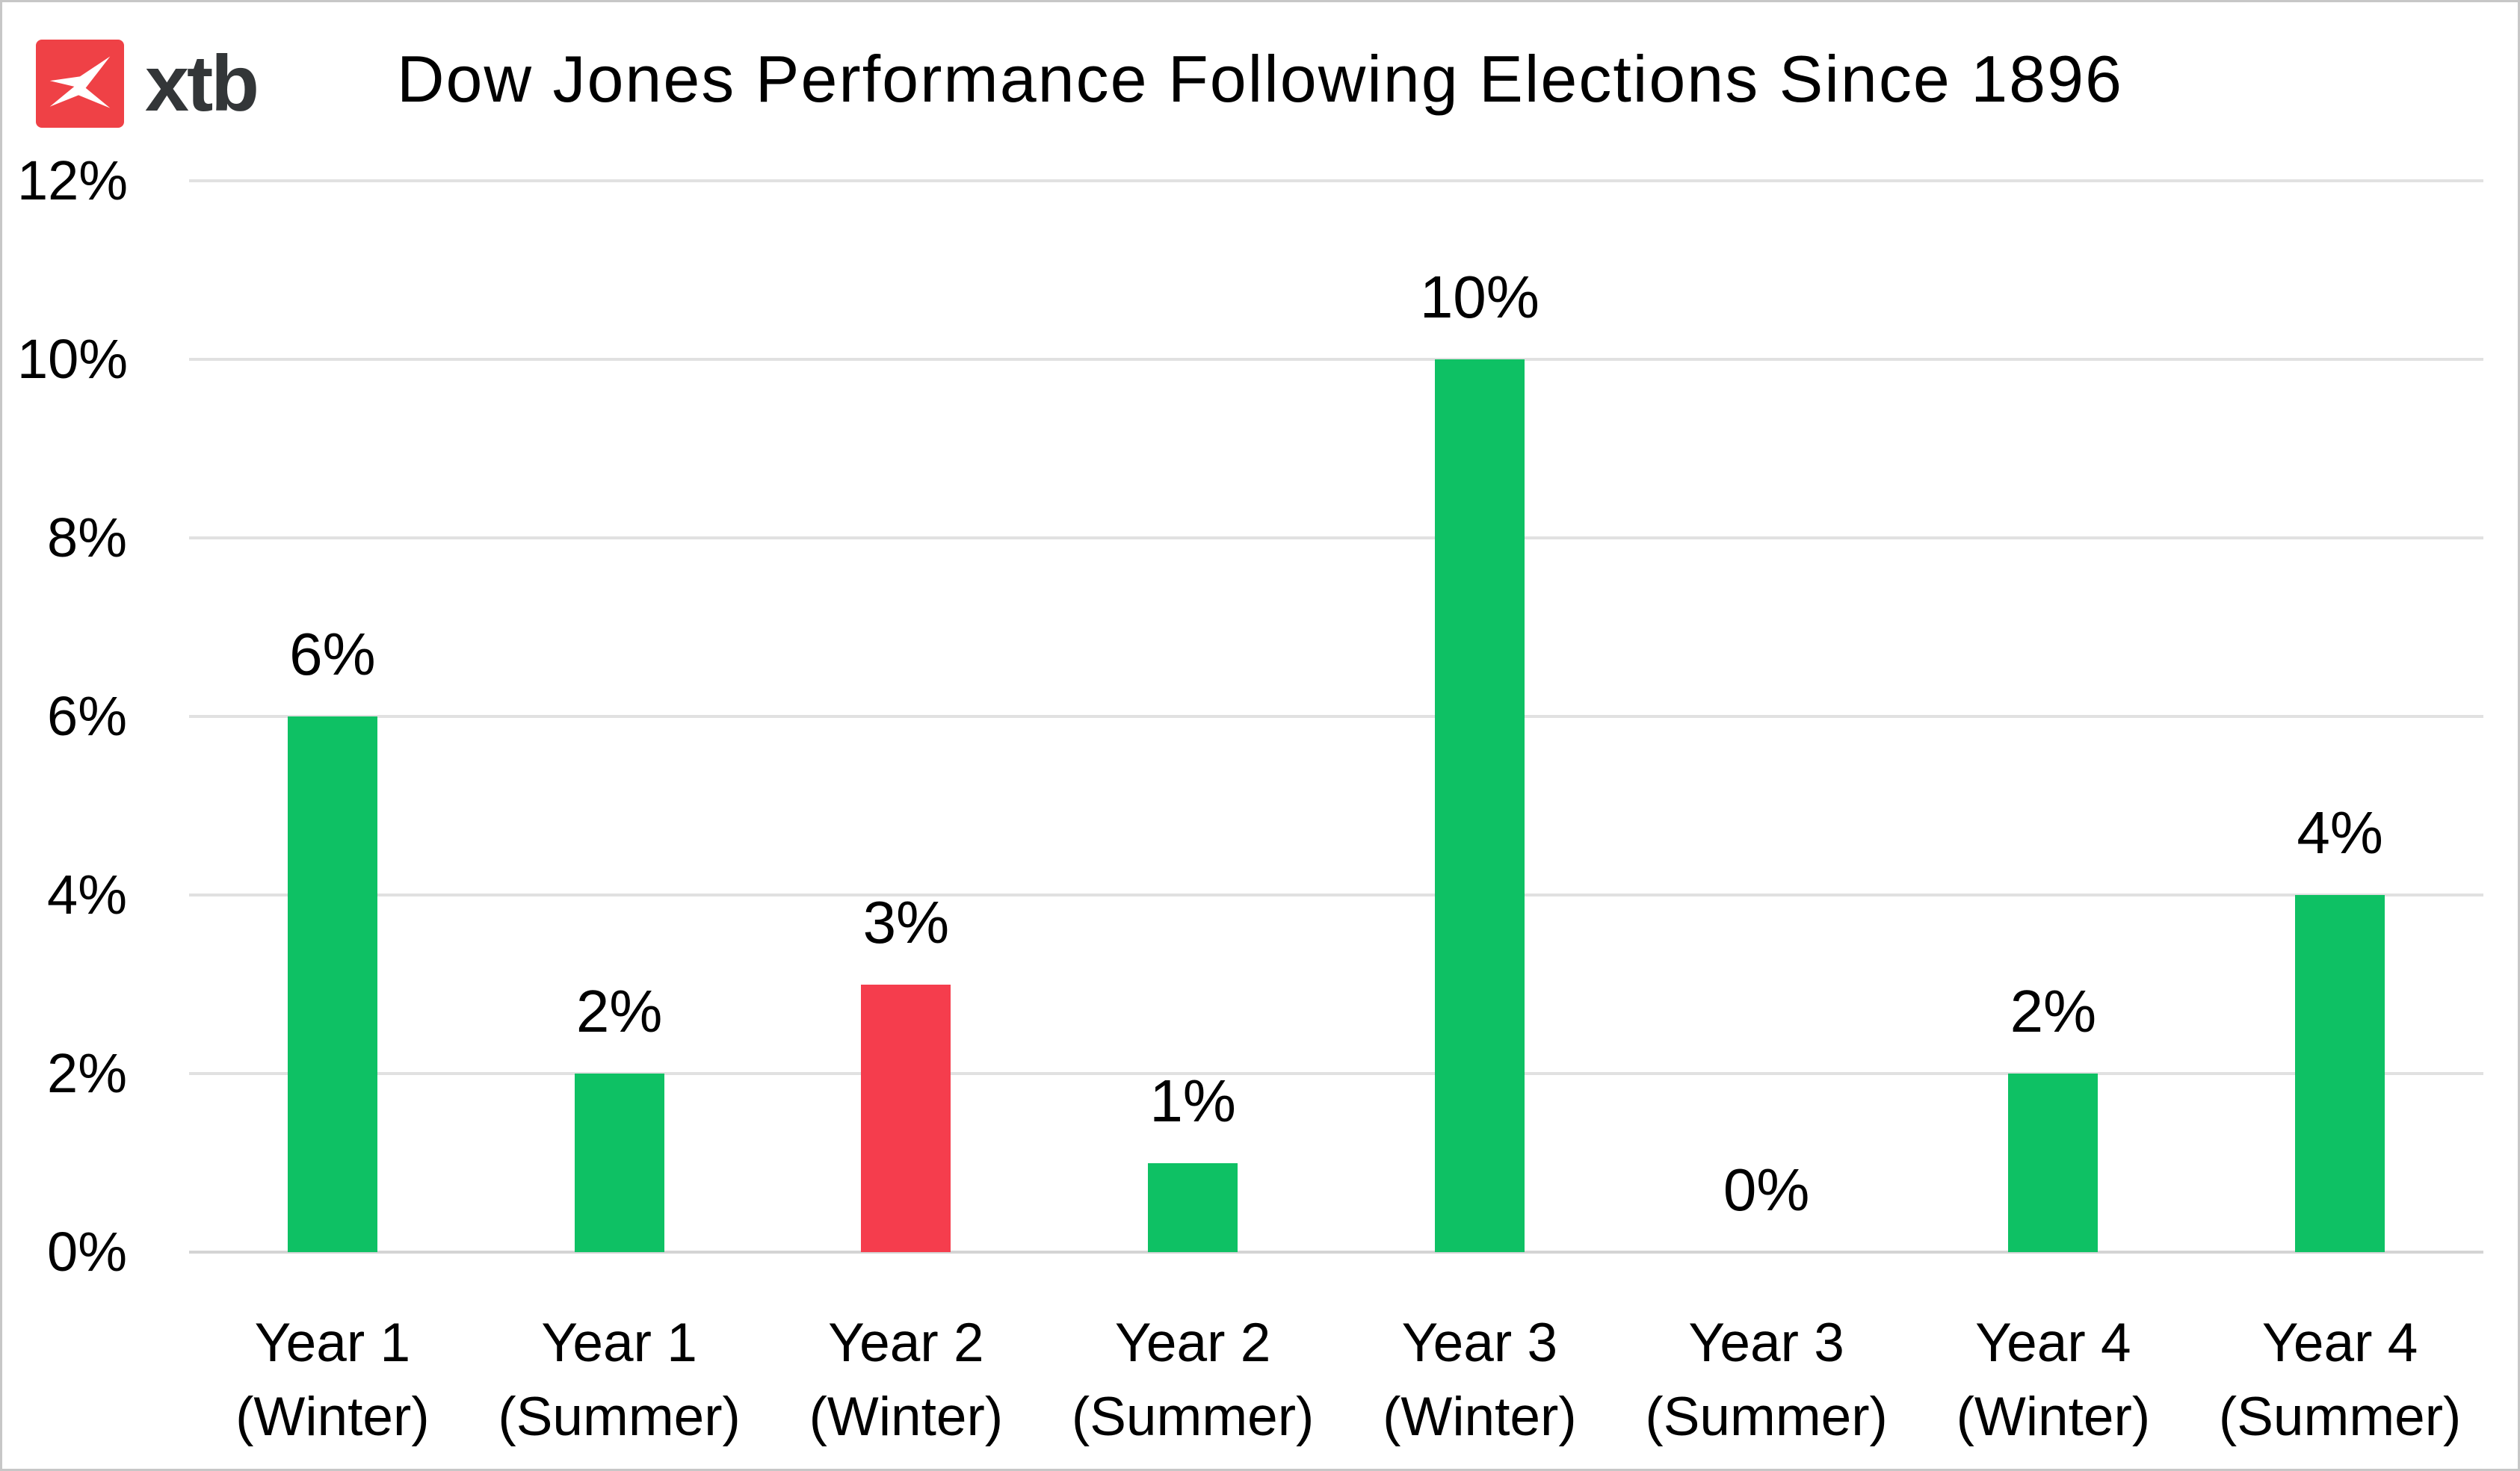  Describe the element at coordinates (1479, 297) in the screenshot. I see `data-label-year-3-winter: 10%` at that location.